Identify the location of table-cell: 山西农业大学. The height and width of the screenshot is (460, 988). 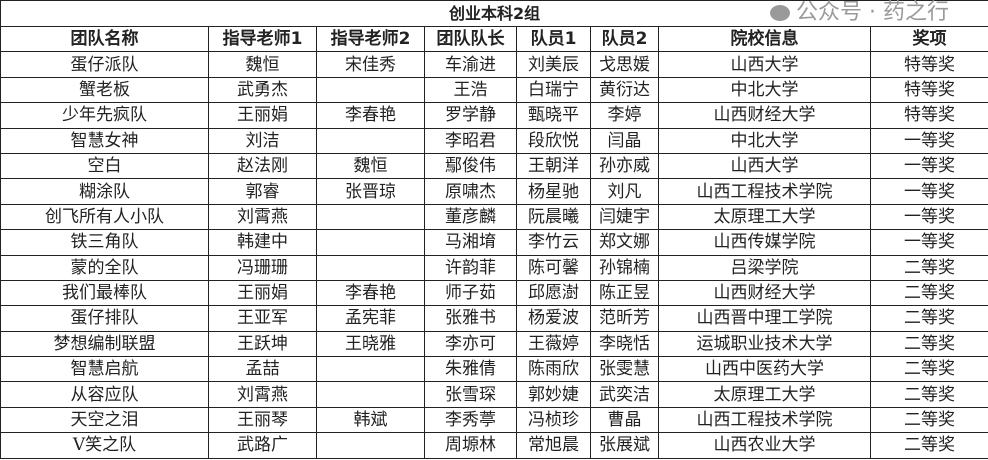
(764, 445).